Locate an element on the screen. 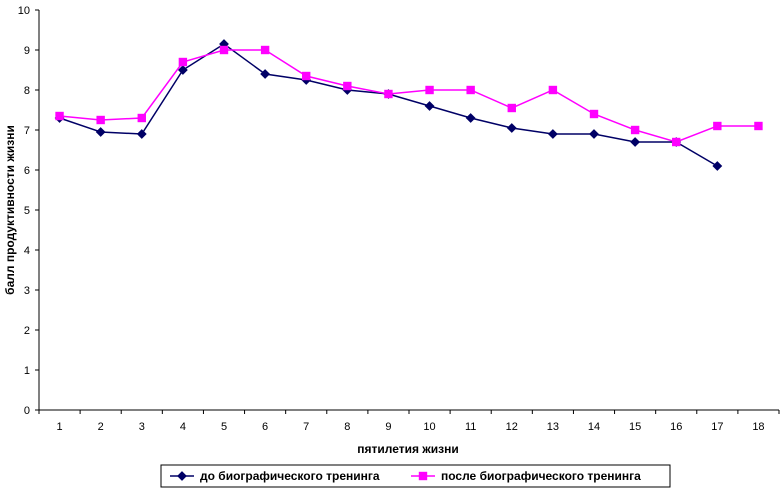 The width and height of the screenshot is (783, 493). x-tick-label: 3 is located at coordinates (142, 427).